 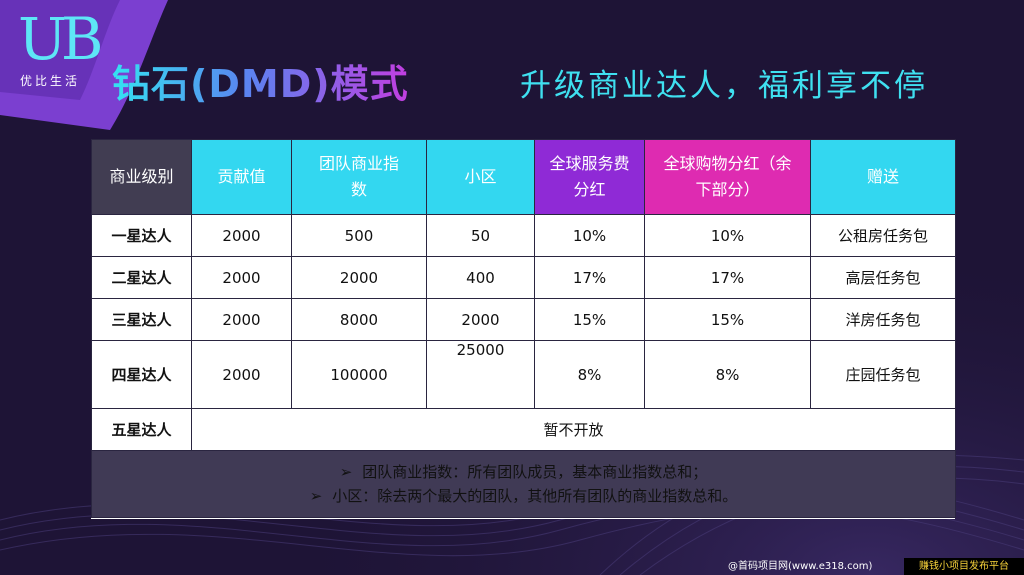 I want to click on header-team-index-text: 团队商业指数, so click(x=359, y=176).